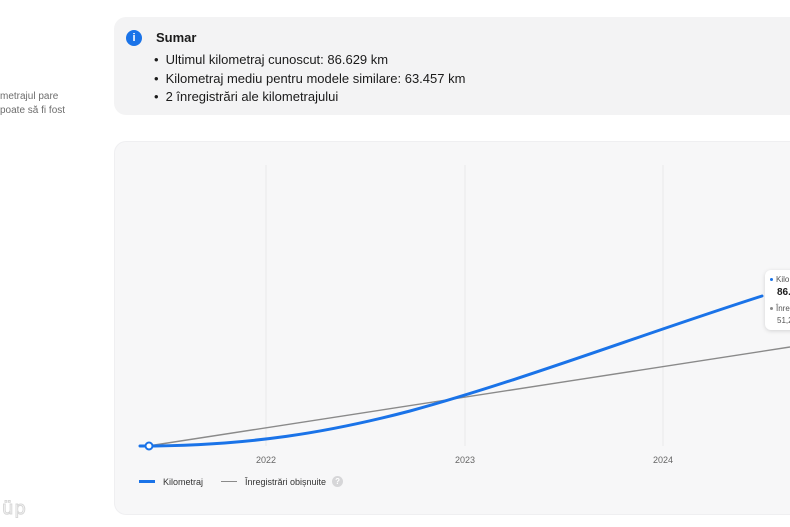  What do you see at coordinates (771, 280) in the screenshot?
I see `tooltip-series1-dot` at bounding box center [771, 280].